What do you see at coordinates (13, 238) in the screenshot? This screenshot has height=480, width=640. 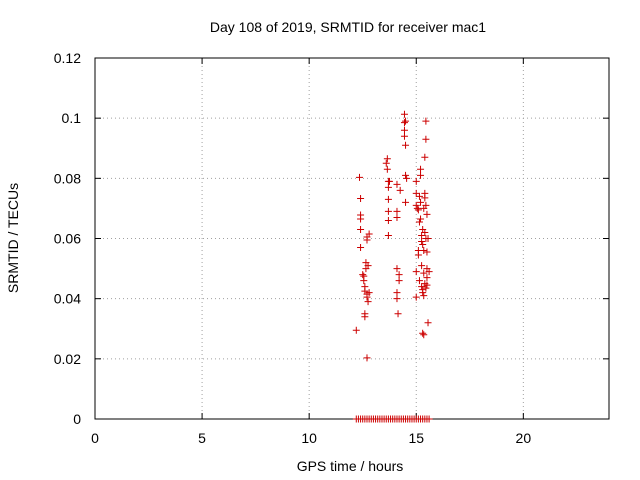 I see `y-axis-label: SRMTID / TECUs` at bounding box center [13, 238].